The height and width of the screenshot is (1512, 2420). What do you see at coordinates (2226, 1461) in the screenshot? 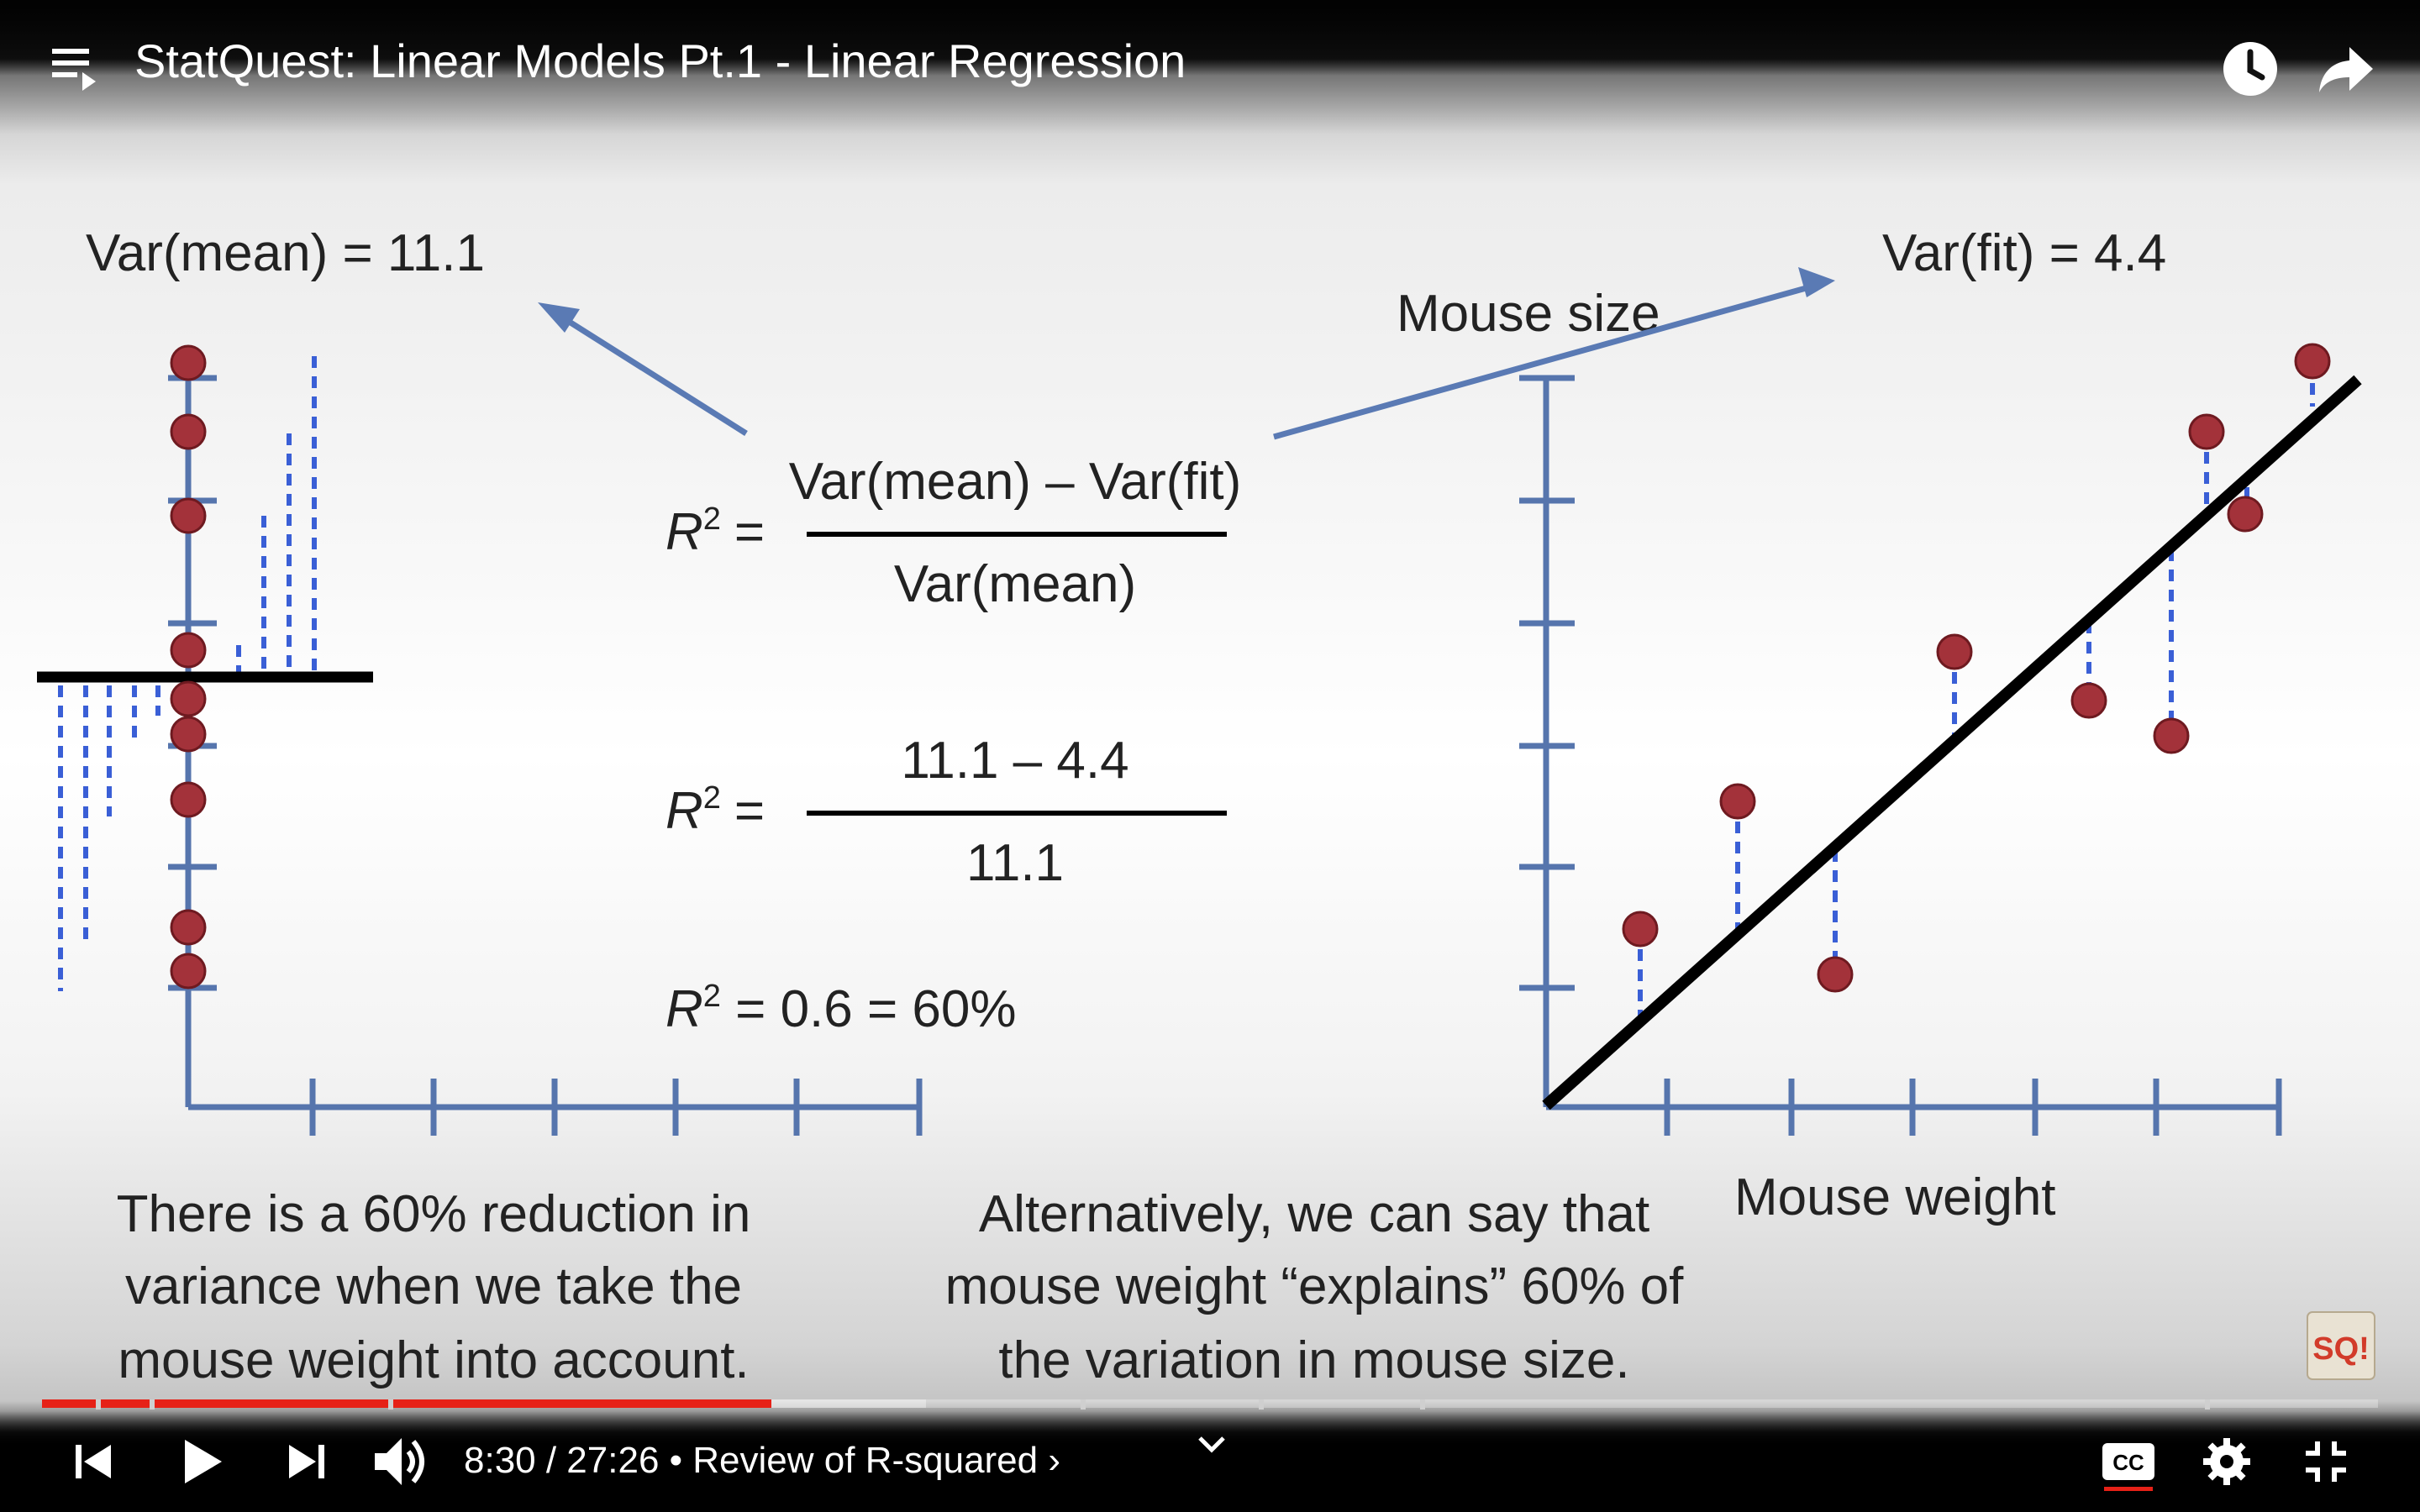
I see `settings-icon` at bounding box center [2226, 1461].